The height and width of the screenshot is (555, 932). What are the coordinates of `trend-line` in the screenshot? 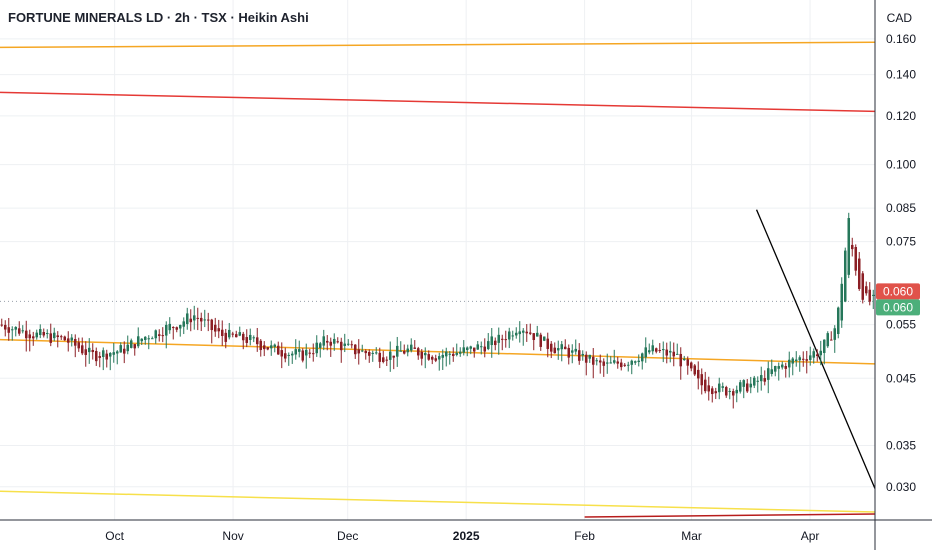 It's located at (815, 349).